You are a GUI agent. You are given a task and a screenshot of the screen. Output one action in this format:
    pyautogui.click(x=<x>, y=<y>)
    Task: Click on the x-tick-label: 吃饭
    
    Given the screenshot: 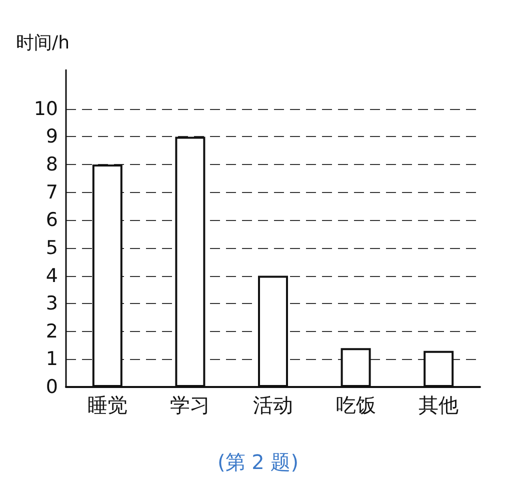 What is the action you would take?
    pyautogui.click(x=356, y=405)
    